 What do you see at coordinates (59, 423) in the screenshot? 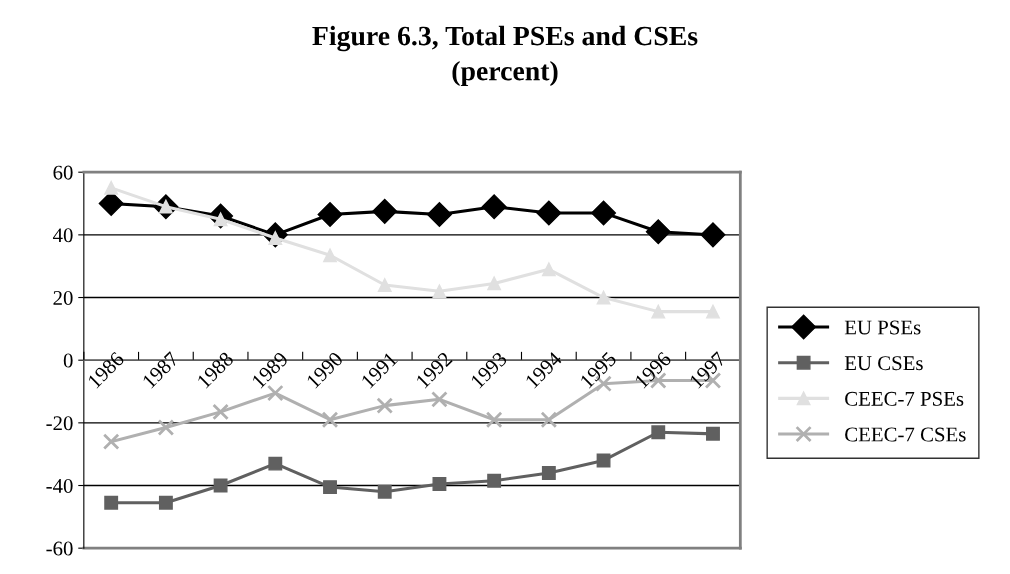
I see `y-tick-label: -20` at bounding box center [59, 423].